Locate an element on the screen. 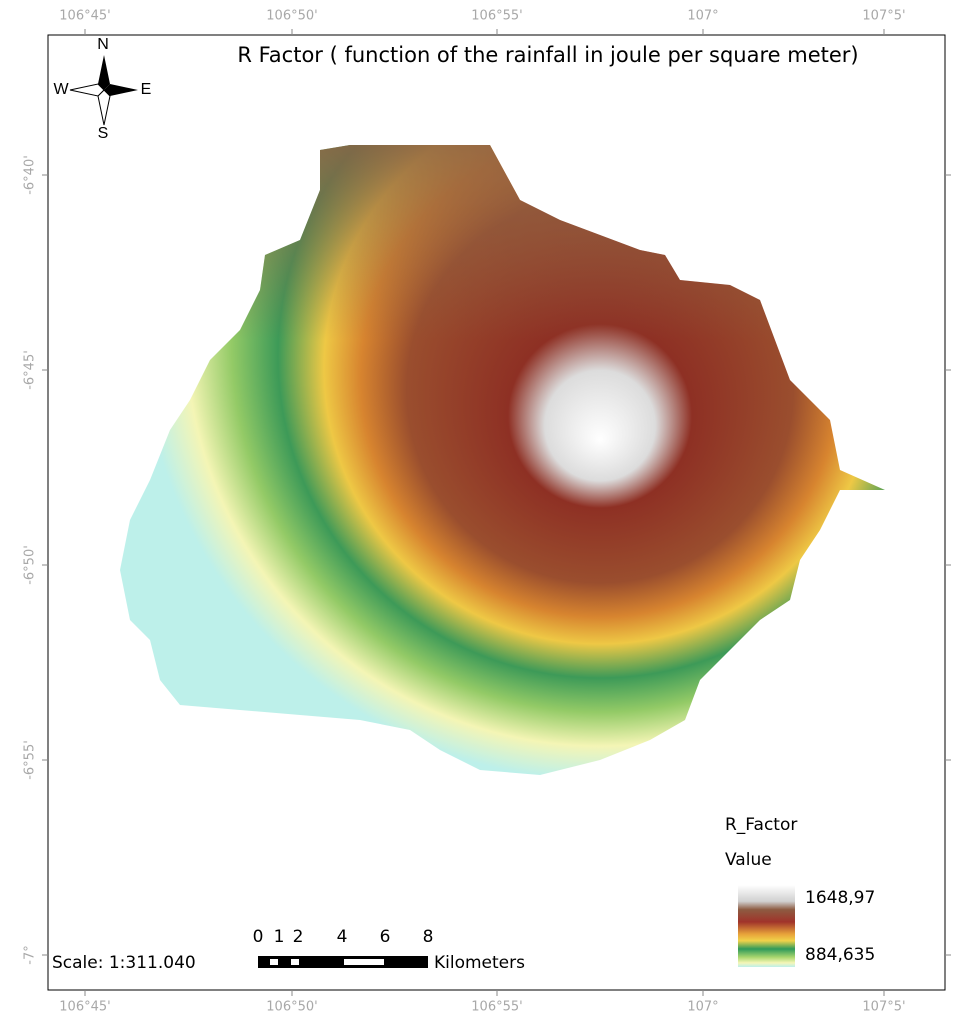 This screenshot has width=980, height=1034. scale-label: 1 is located at coordinates (279, 937).